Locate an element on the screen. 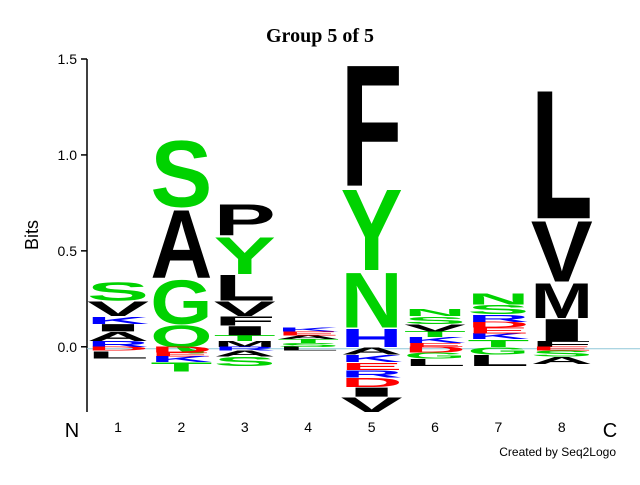 The width and height of the screenshot is (640, 485). c-terminus-label: C is located at coordinates (610, 431).